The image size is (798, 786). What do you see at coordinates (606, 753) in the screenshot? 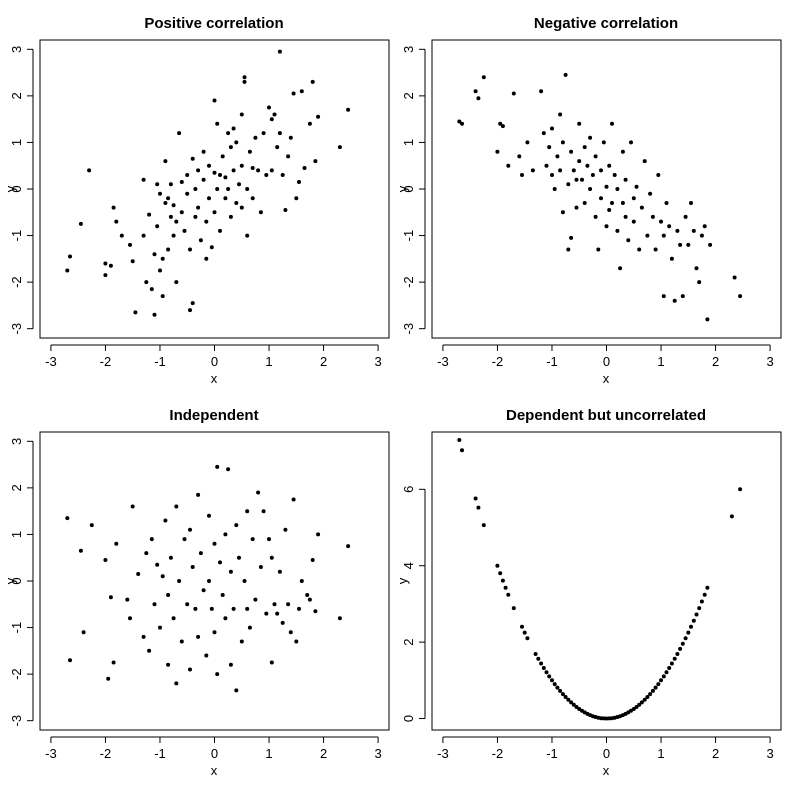
I see `x-tick-label: 0` at bounding box center [606, 753].